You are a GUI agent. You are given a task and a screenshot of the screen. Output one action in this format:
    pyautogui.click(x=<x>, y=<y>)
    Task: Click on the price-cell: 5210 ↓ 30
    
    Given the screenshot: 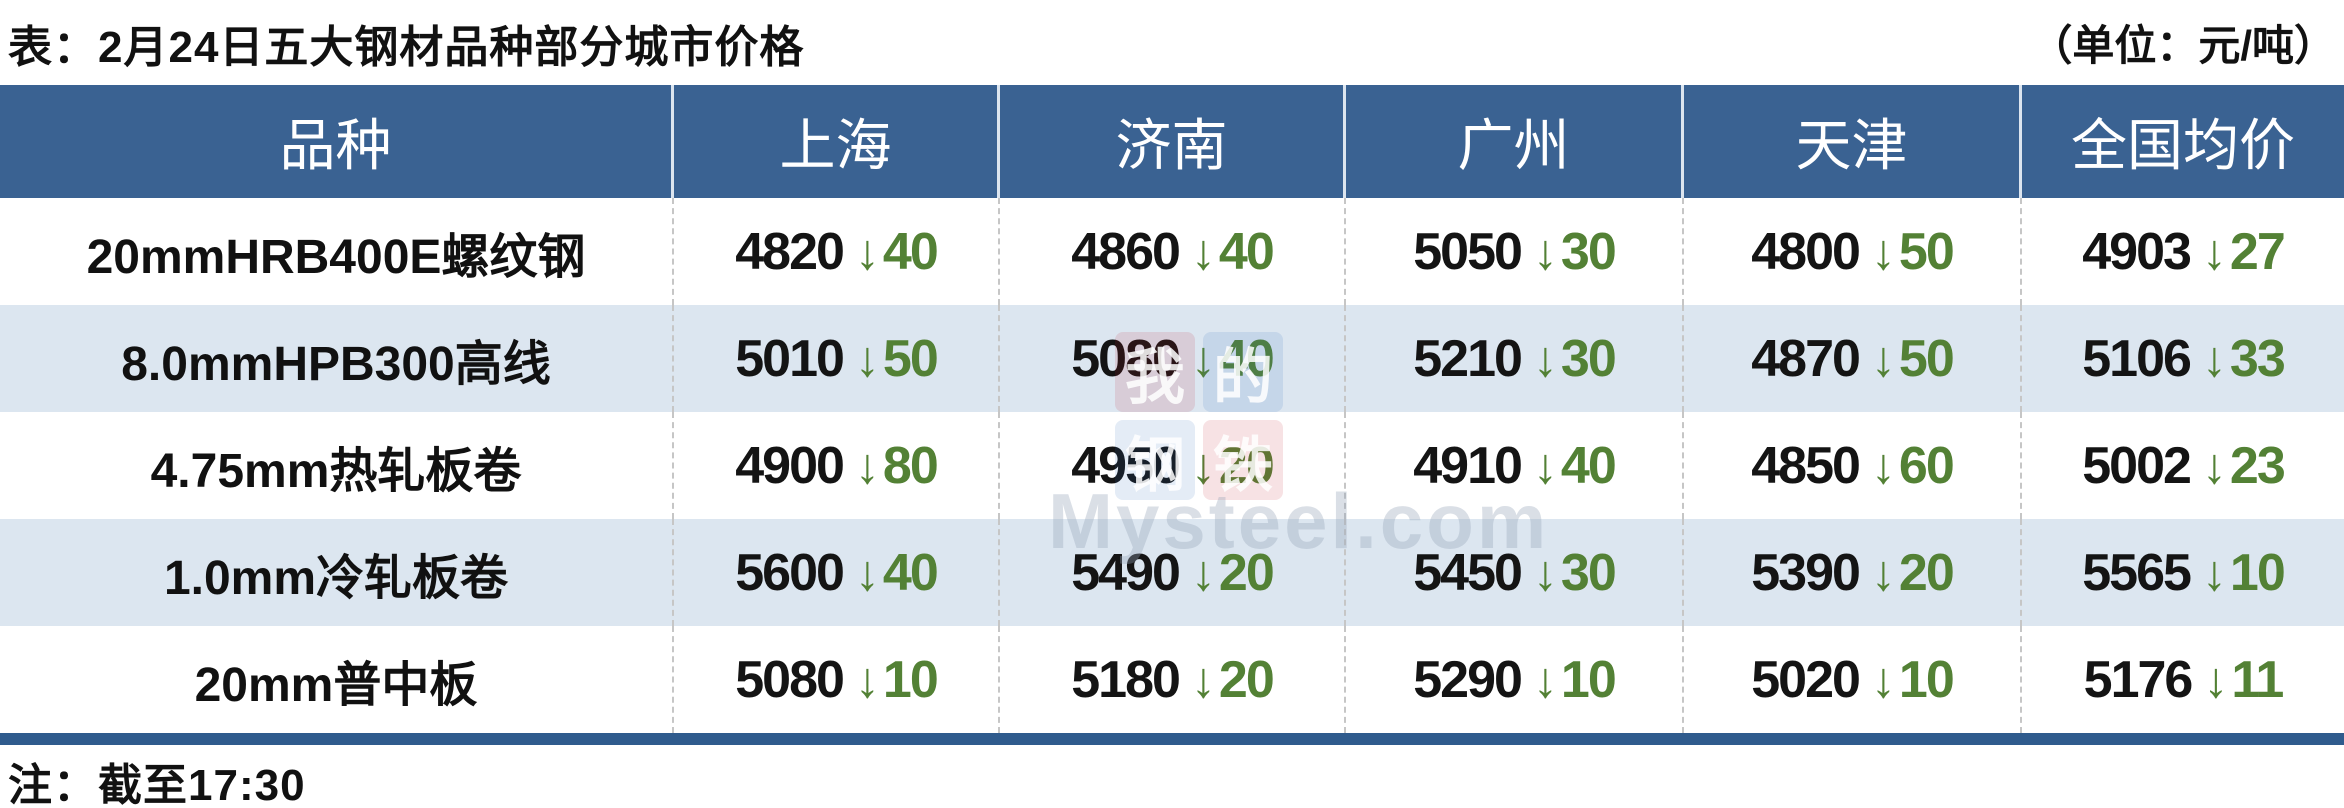 What is the action you would take?
    pyautogui.click(x=1515, y=358)
    